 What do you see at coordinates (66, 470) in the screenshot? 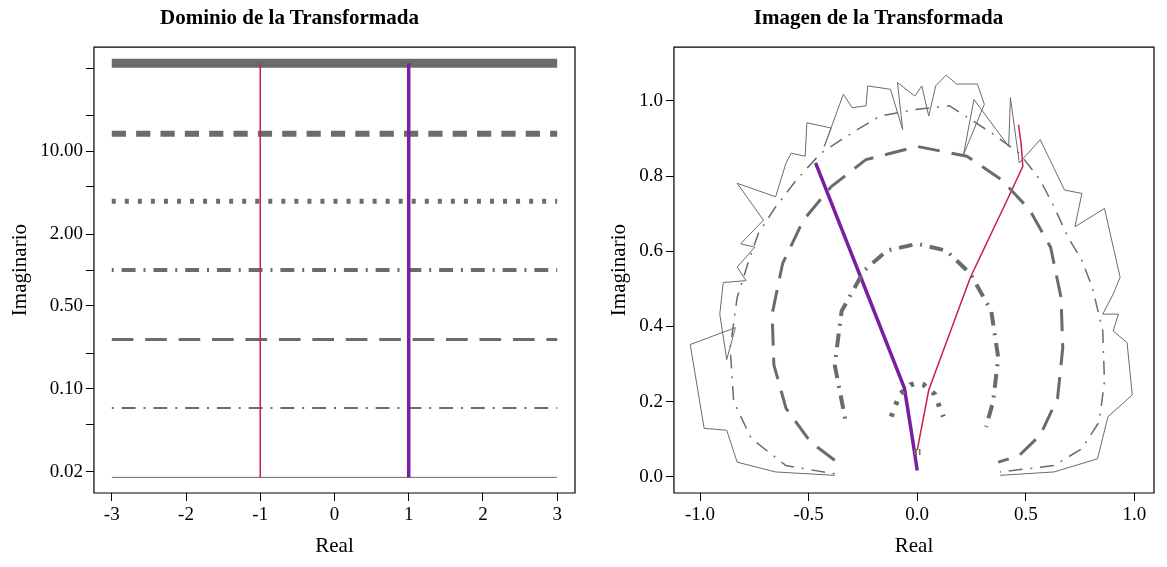
I see `y-tick-label: 0.02` at bounding box center [66, 470].